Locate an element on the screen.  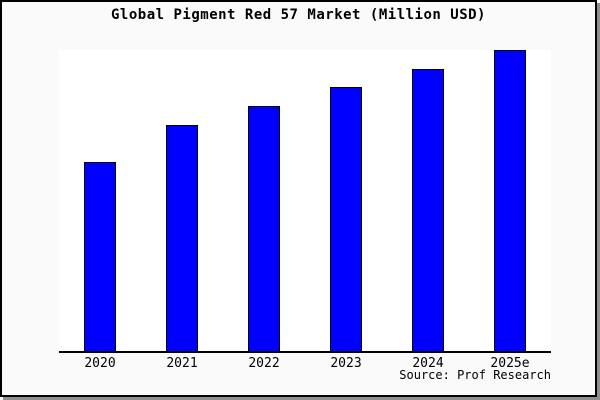
bar-2021 is located at coordinates (182, 238).